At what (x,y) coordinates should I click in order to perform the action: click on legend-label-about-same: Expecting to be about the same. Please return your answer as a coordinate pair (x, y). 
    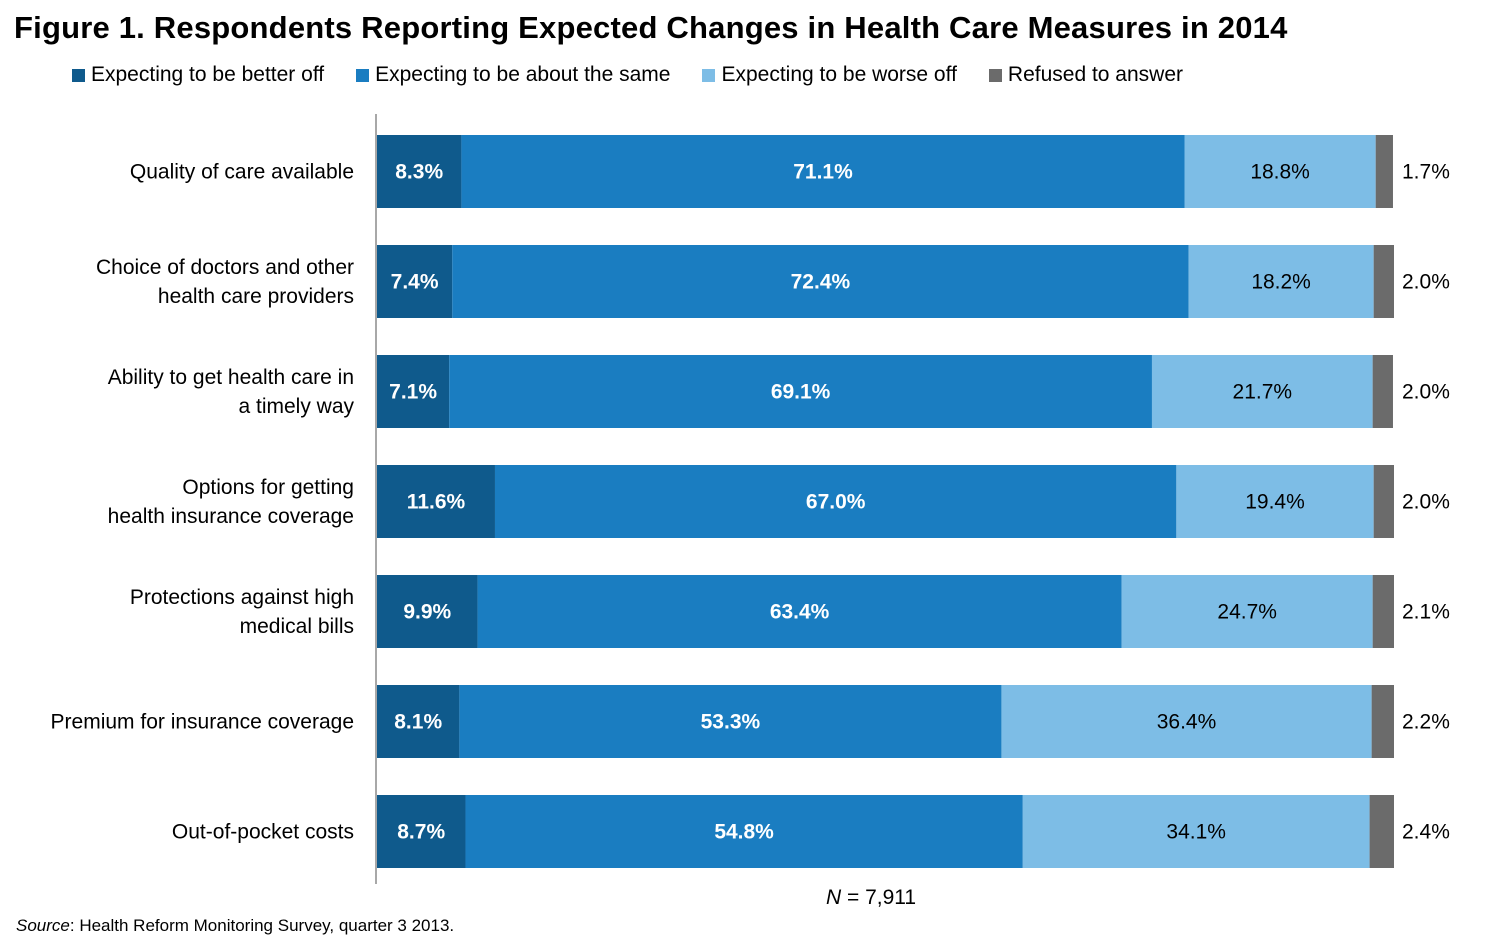
    Looking at the image, I should click on (523, 74).